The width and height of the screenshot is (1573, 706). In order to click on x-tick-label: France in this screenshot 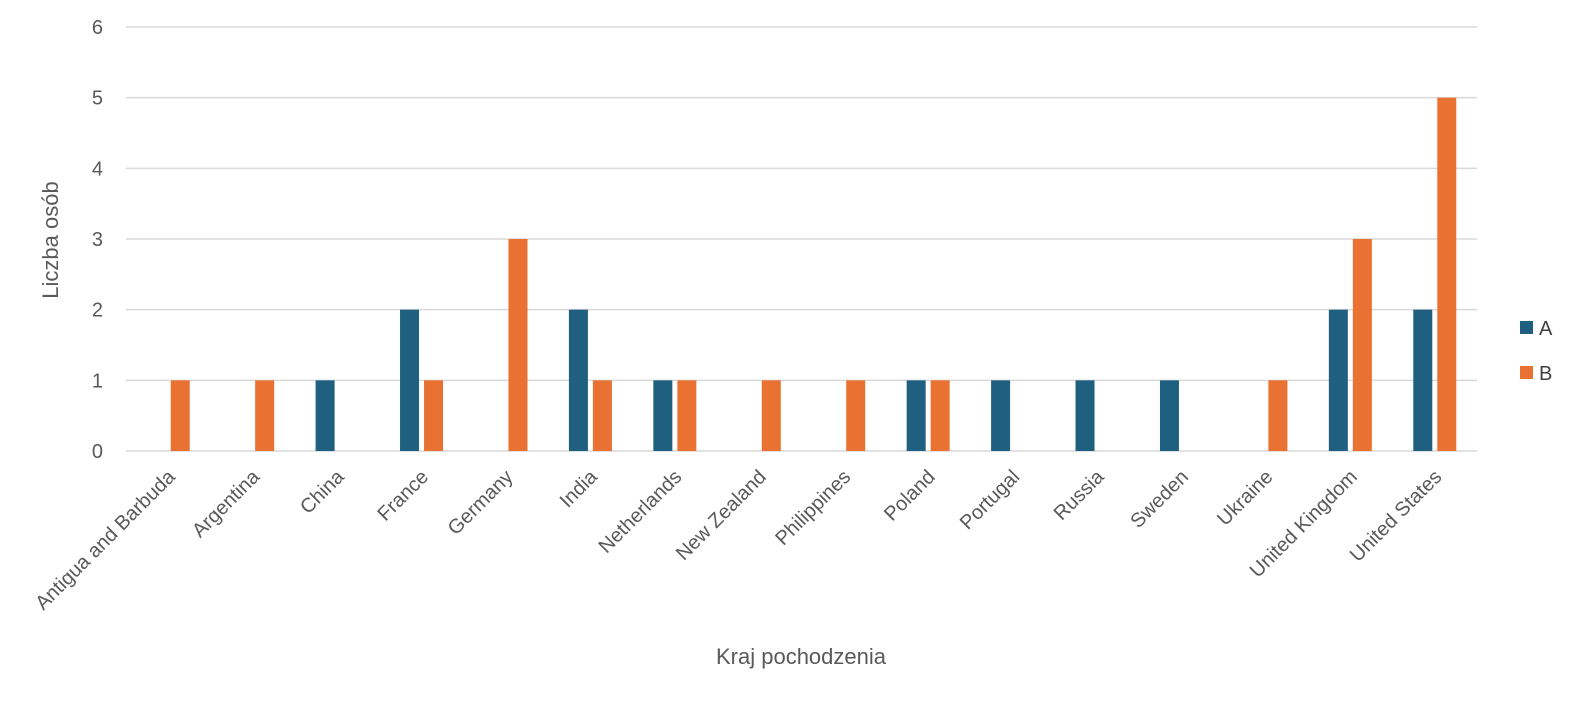, I will do `click(403, 496)`.